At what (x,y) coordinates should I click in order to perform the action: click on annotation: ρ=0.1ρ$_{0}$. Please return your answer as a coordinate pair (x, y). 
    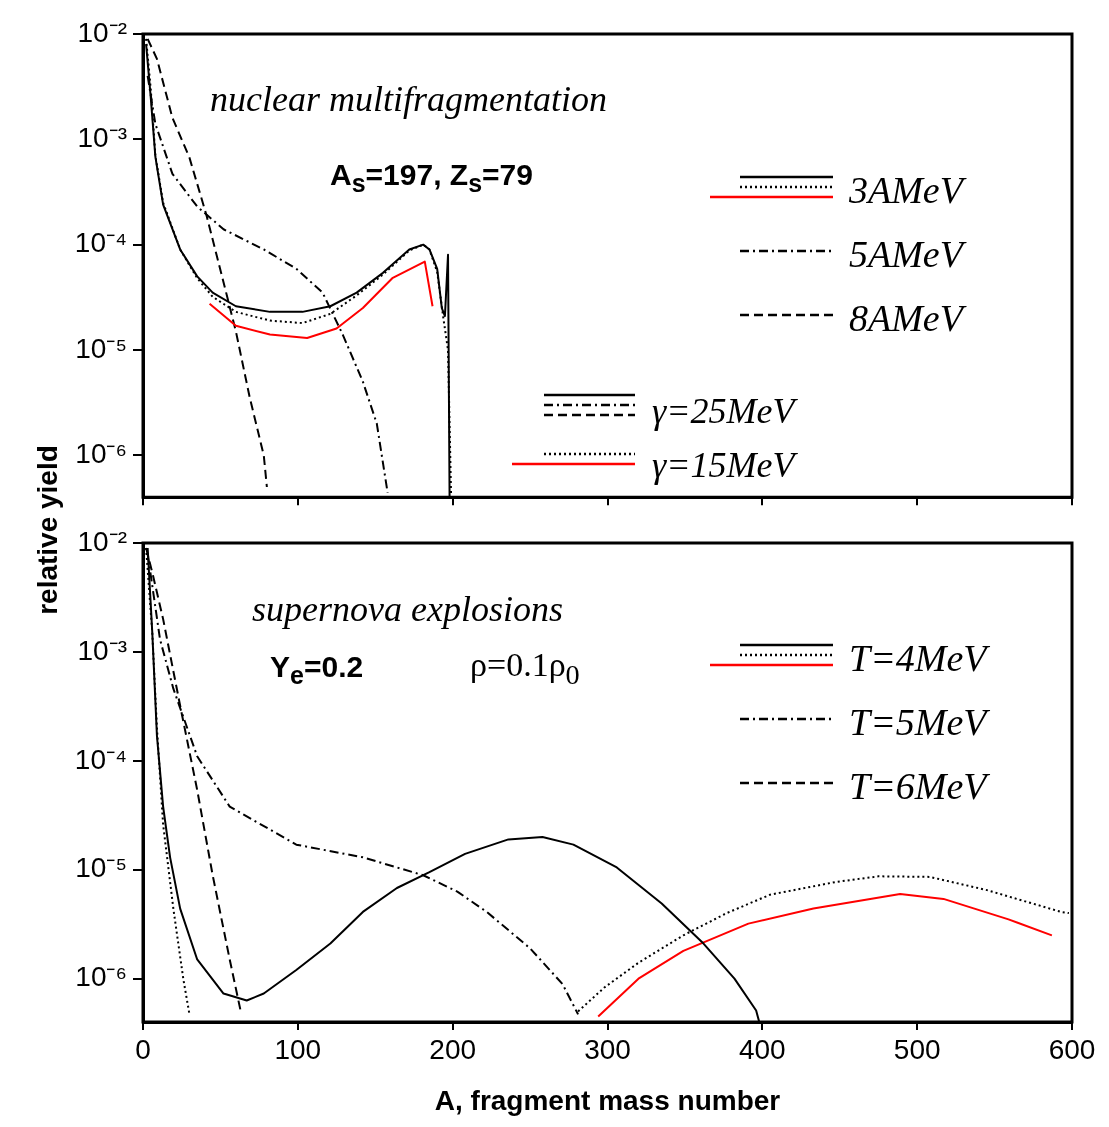
    Looking at the image, I should click on (525, 668).